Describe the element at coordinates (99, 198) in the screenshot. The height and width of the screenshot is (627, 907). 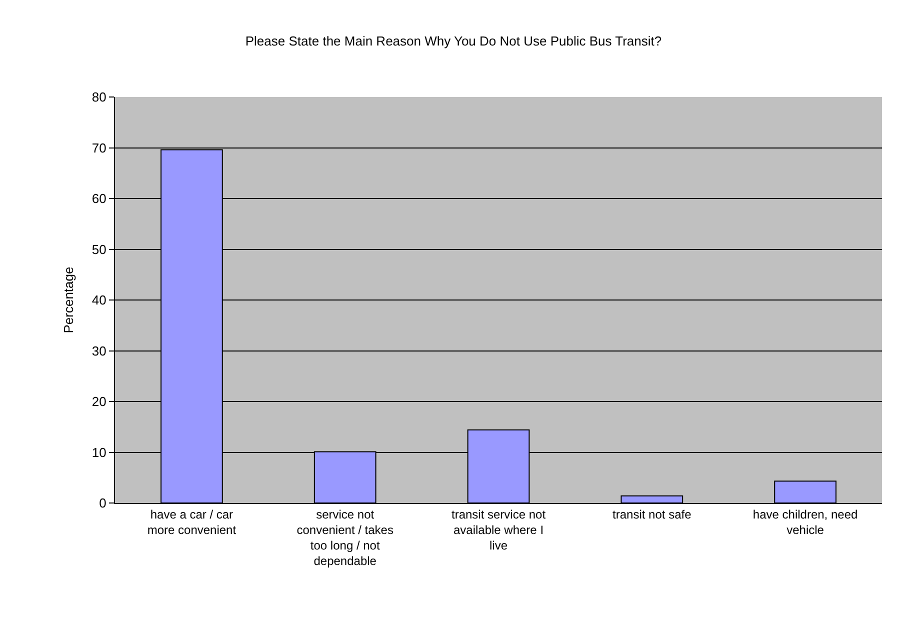
I see `y-tick-label: 60` at that location.